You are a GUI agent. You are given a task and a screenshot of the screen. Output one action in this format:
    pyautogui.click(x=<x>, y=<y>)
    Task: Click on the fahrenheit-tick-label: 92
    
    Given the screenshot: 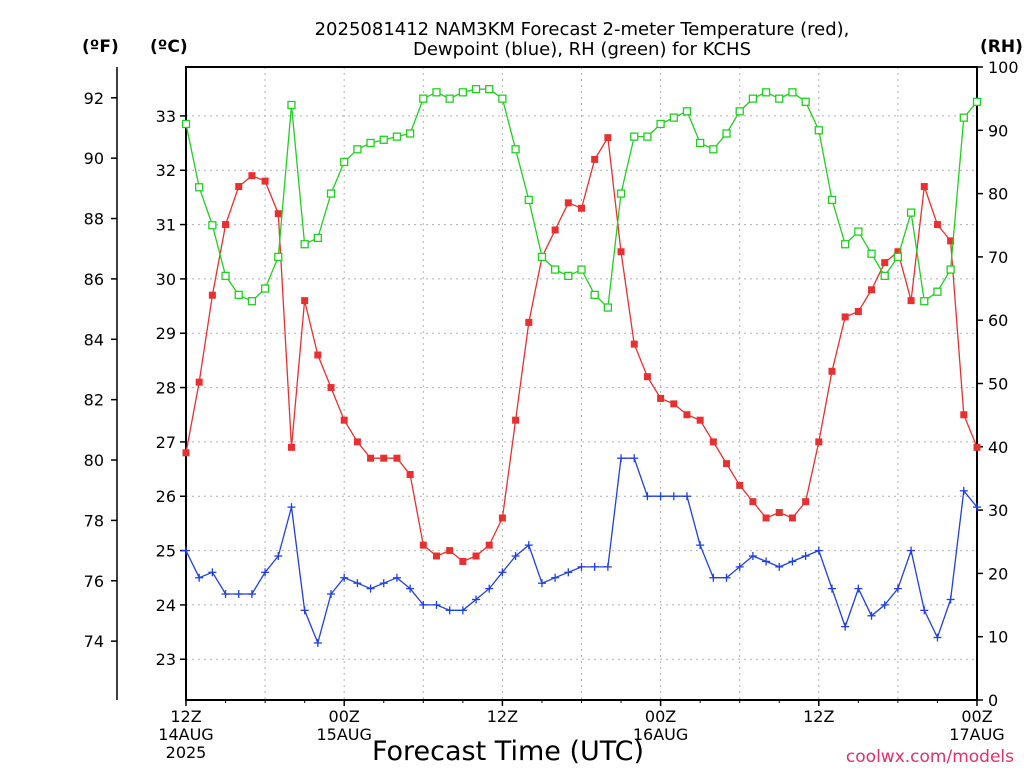 What is the action you would take?
    pyautogui.click(x=94, y=98)
    